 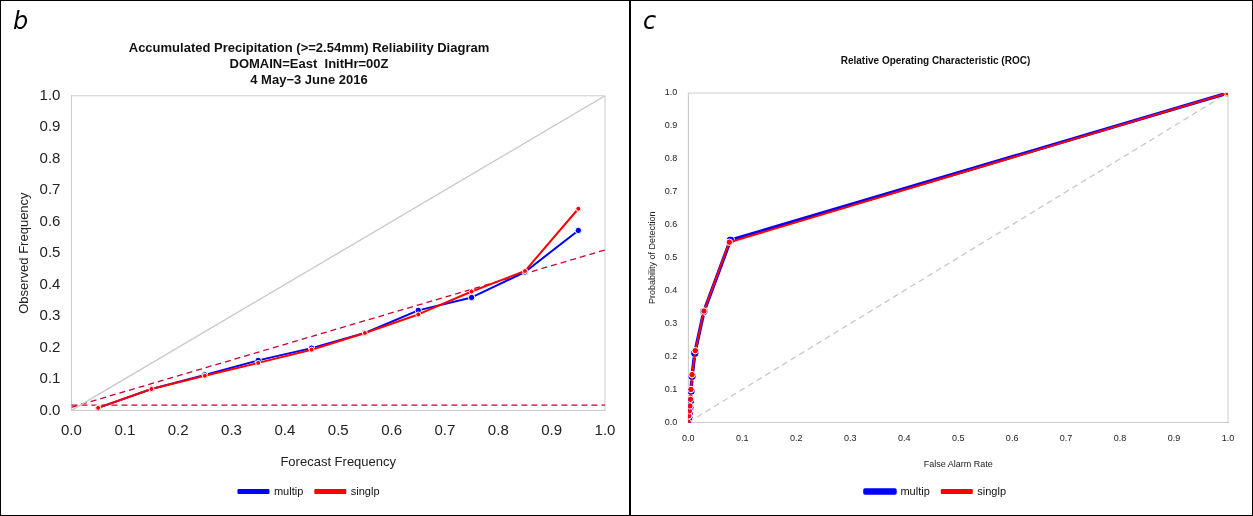 I want to click on y-axis-title: Probability of Detection, so click(x=651, y=257).